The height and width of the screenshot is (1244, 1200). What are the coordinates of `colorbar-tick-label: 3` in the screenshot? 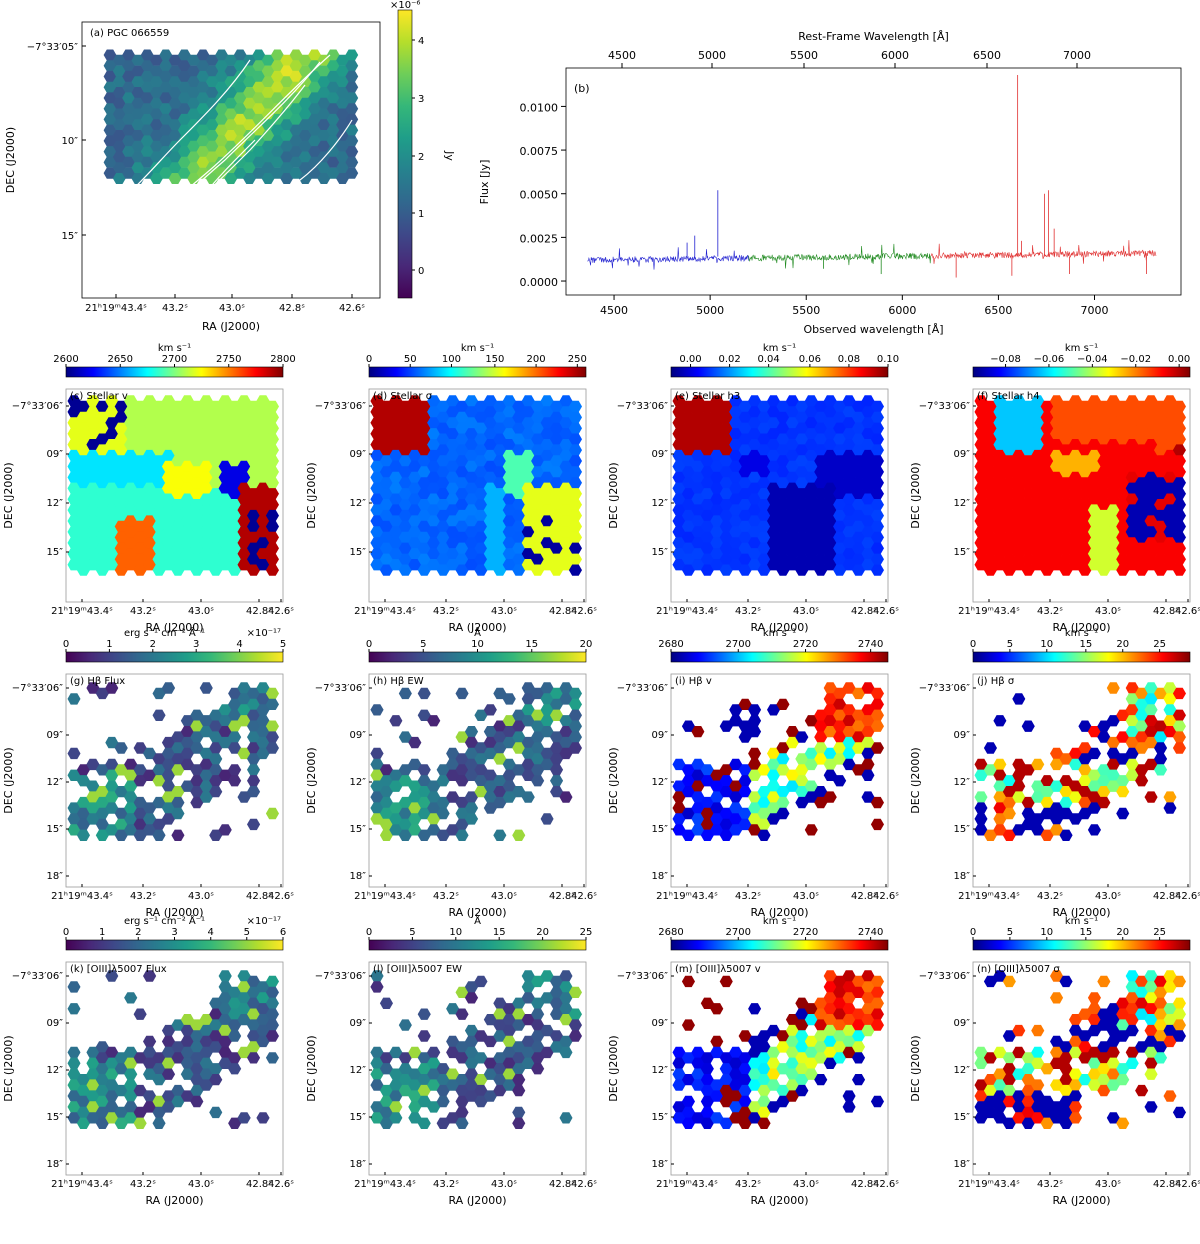 It's located at (421, 99).